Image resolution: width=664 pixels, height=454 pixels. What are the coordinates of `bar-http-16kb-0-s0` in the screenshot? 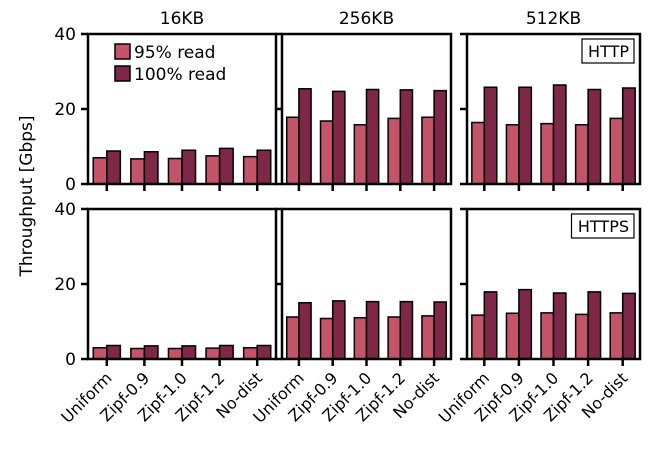 It's located at (100, 171).